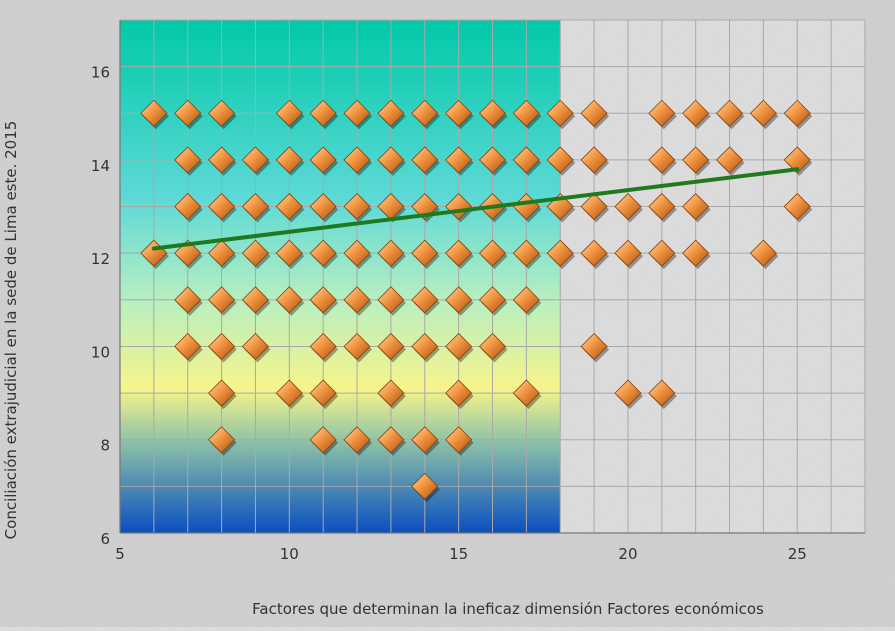 The width and height of the screenshot is (895, 631). What do you see at coordinates (105, 539) in the screenshot?
I see `y-tick-label: 6` at bounding box center [105, 539].